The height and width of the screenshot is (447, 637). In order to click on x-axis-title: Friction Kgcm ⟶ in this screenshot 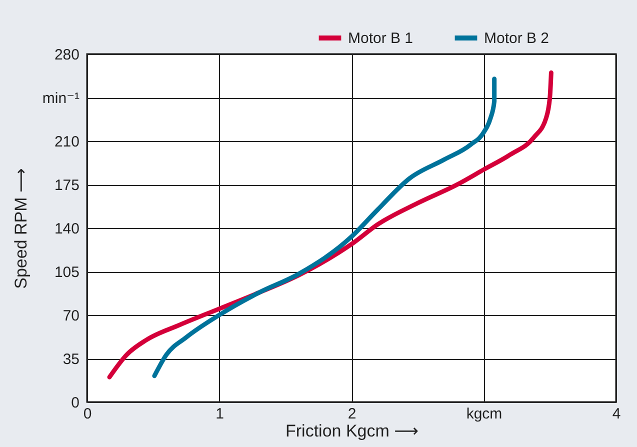, I will do `click(352, 431)`.